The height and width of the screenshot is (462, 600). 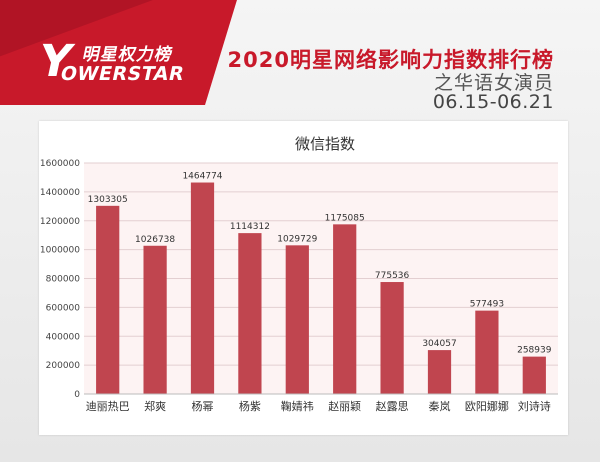 I want to click on x-tick-label: 刘诗诗, so click(x=534, y=406).